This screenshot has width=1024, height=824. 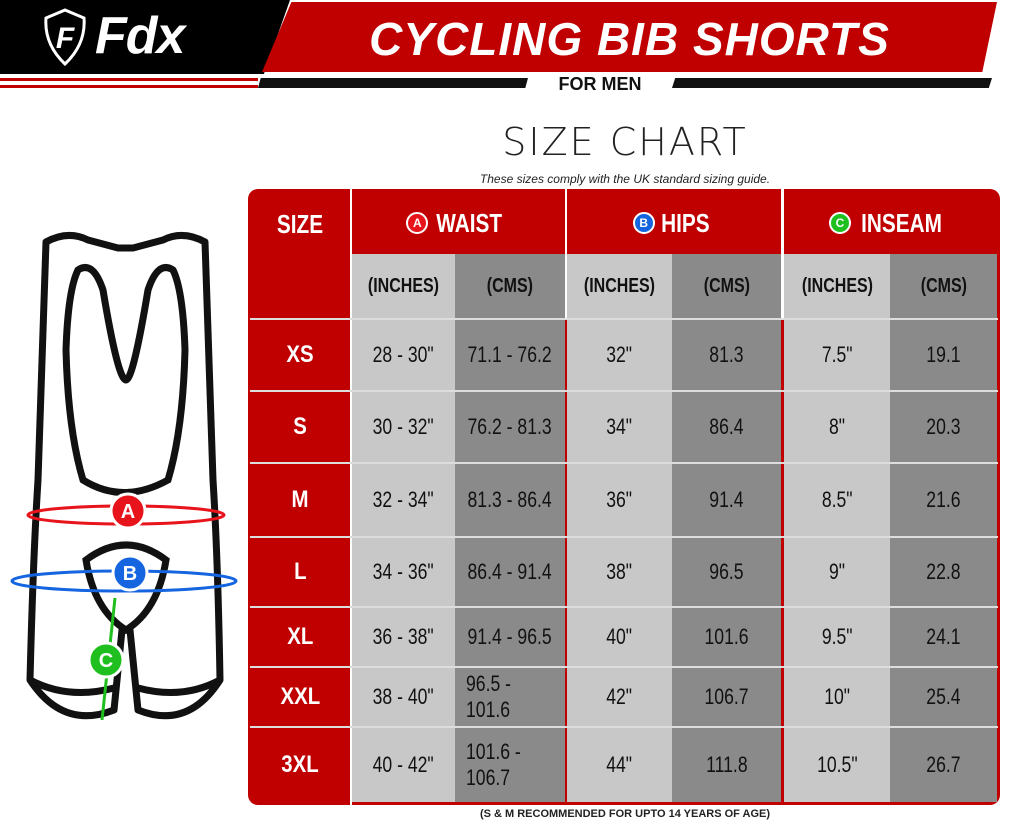 I want to click on cell-value: 8.5", so click(x=837, y=499).